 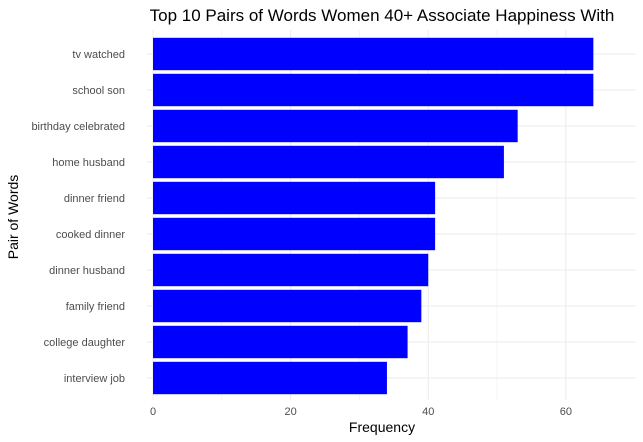 What do you see at coordinates (87, 271) in the screenshot?
I see `y-tick-label: dinner husband` at bounding box center [87, 271].